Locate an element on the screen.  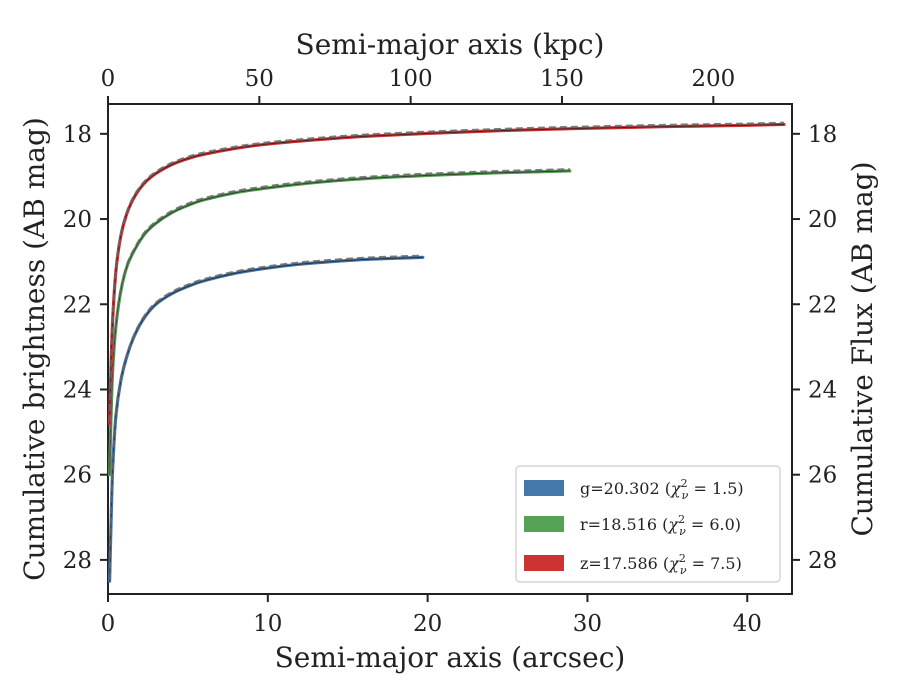
y-axis-label-left: Cumulative brightness (AB mag) is located at coordinates (34, 349).